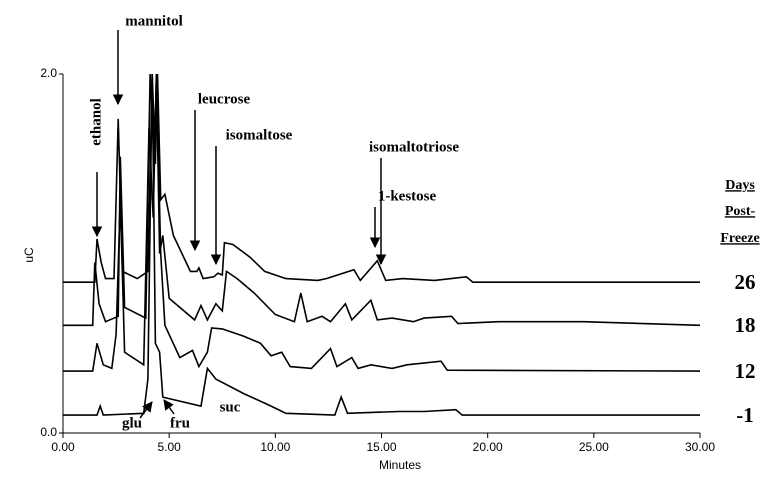 The width and height of the screenshot is (766, 479). What do you see at coordinates (132, 423) in the screenshot?
I see `annotation: glu` at bounding box center [132, 423].